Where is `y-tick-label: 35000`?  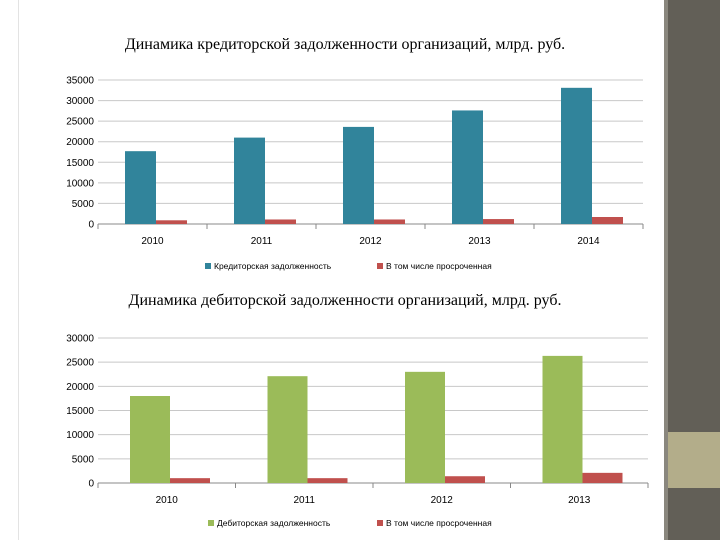 y-tick-label: 35000 is located at coordinates (80, 81).